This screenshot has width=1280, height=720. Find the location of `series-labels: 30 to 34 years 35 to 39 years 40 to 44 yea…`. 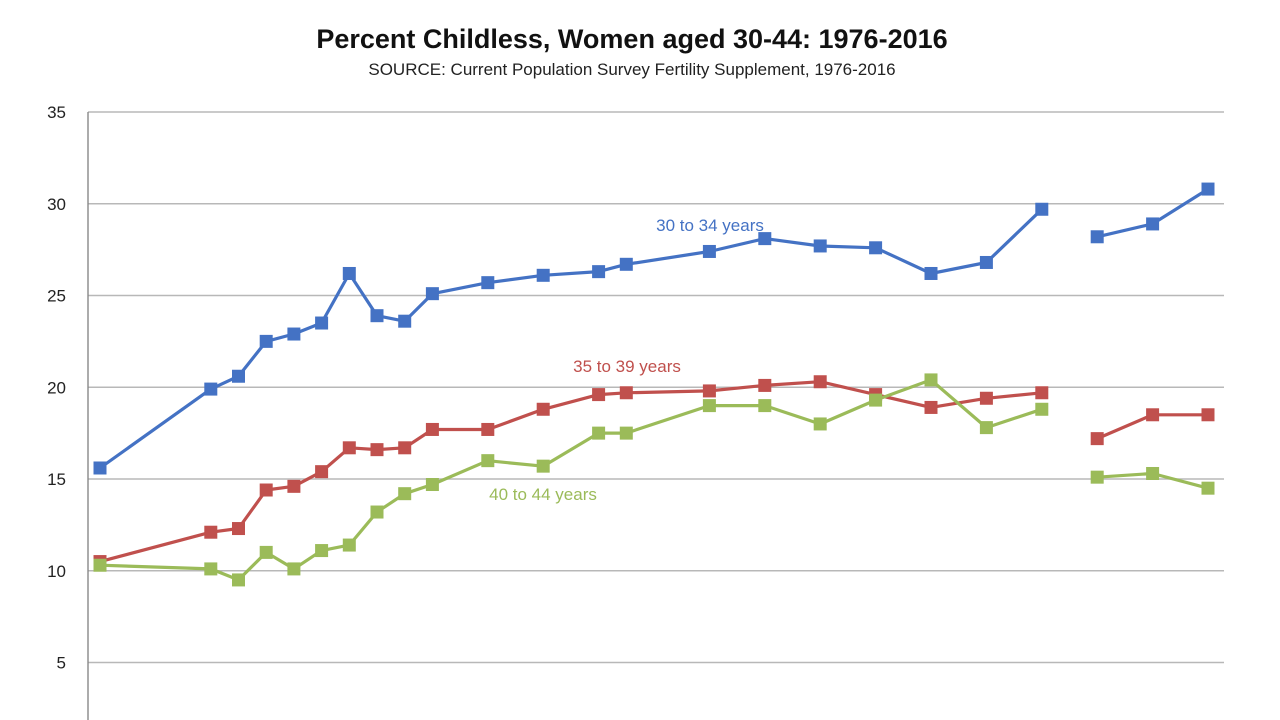

series-labels: 30 to 34 years 35 to 39 years 40 to 44 yea… is located at coordinates (626, 360).